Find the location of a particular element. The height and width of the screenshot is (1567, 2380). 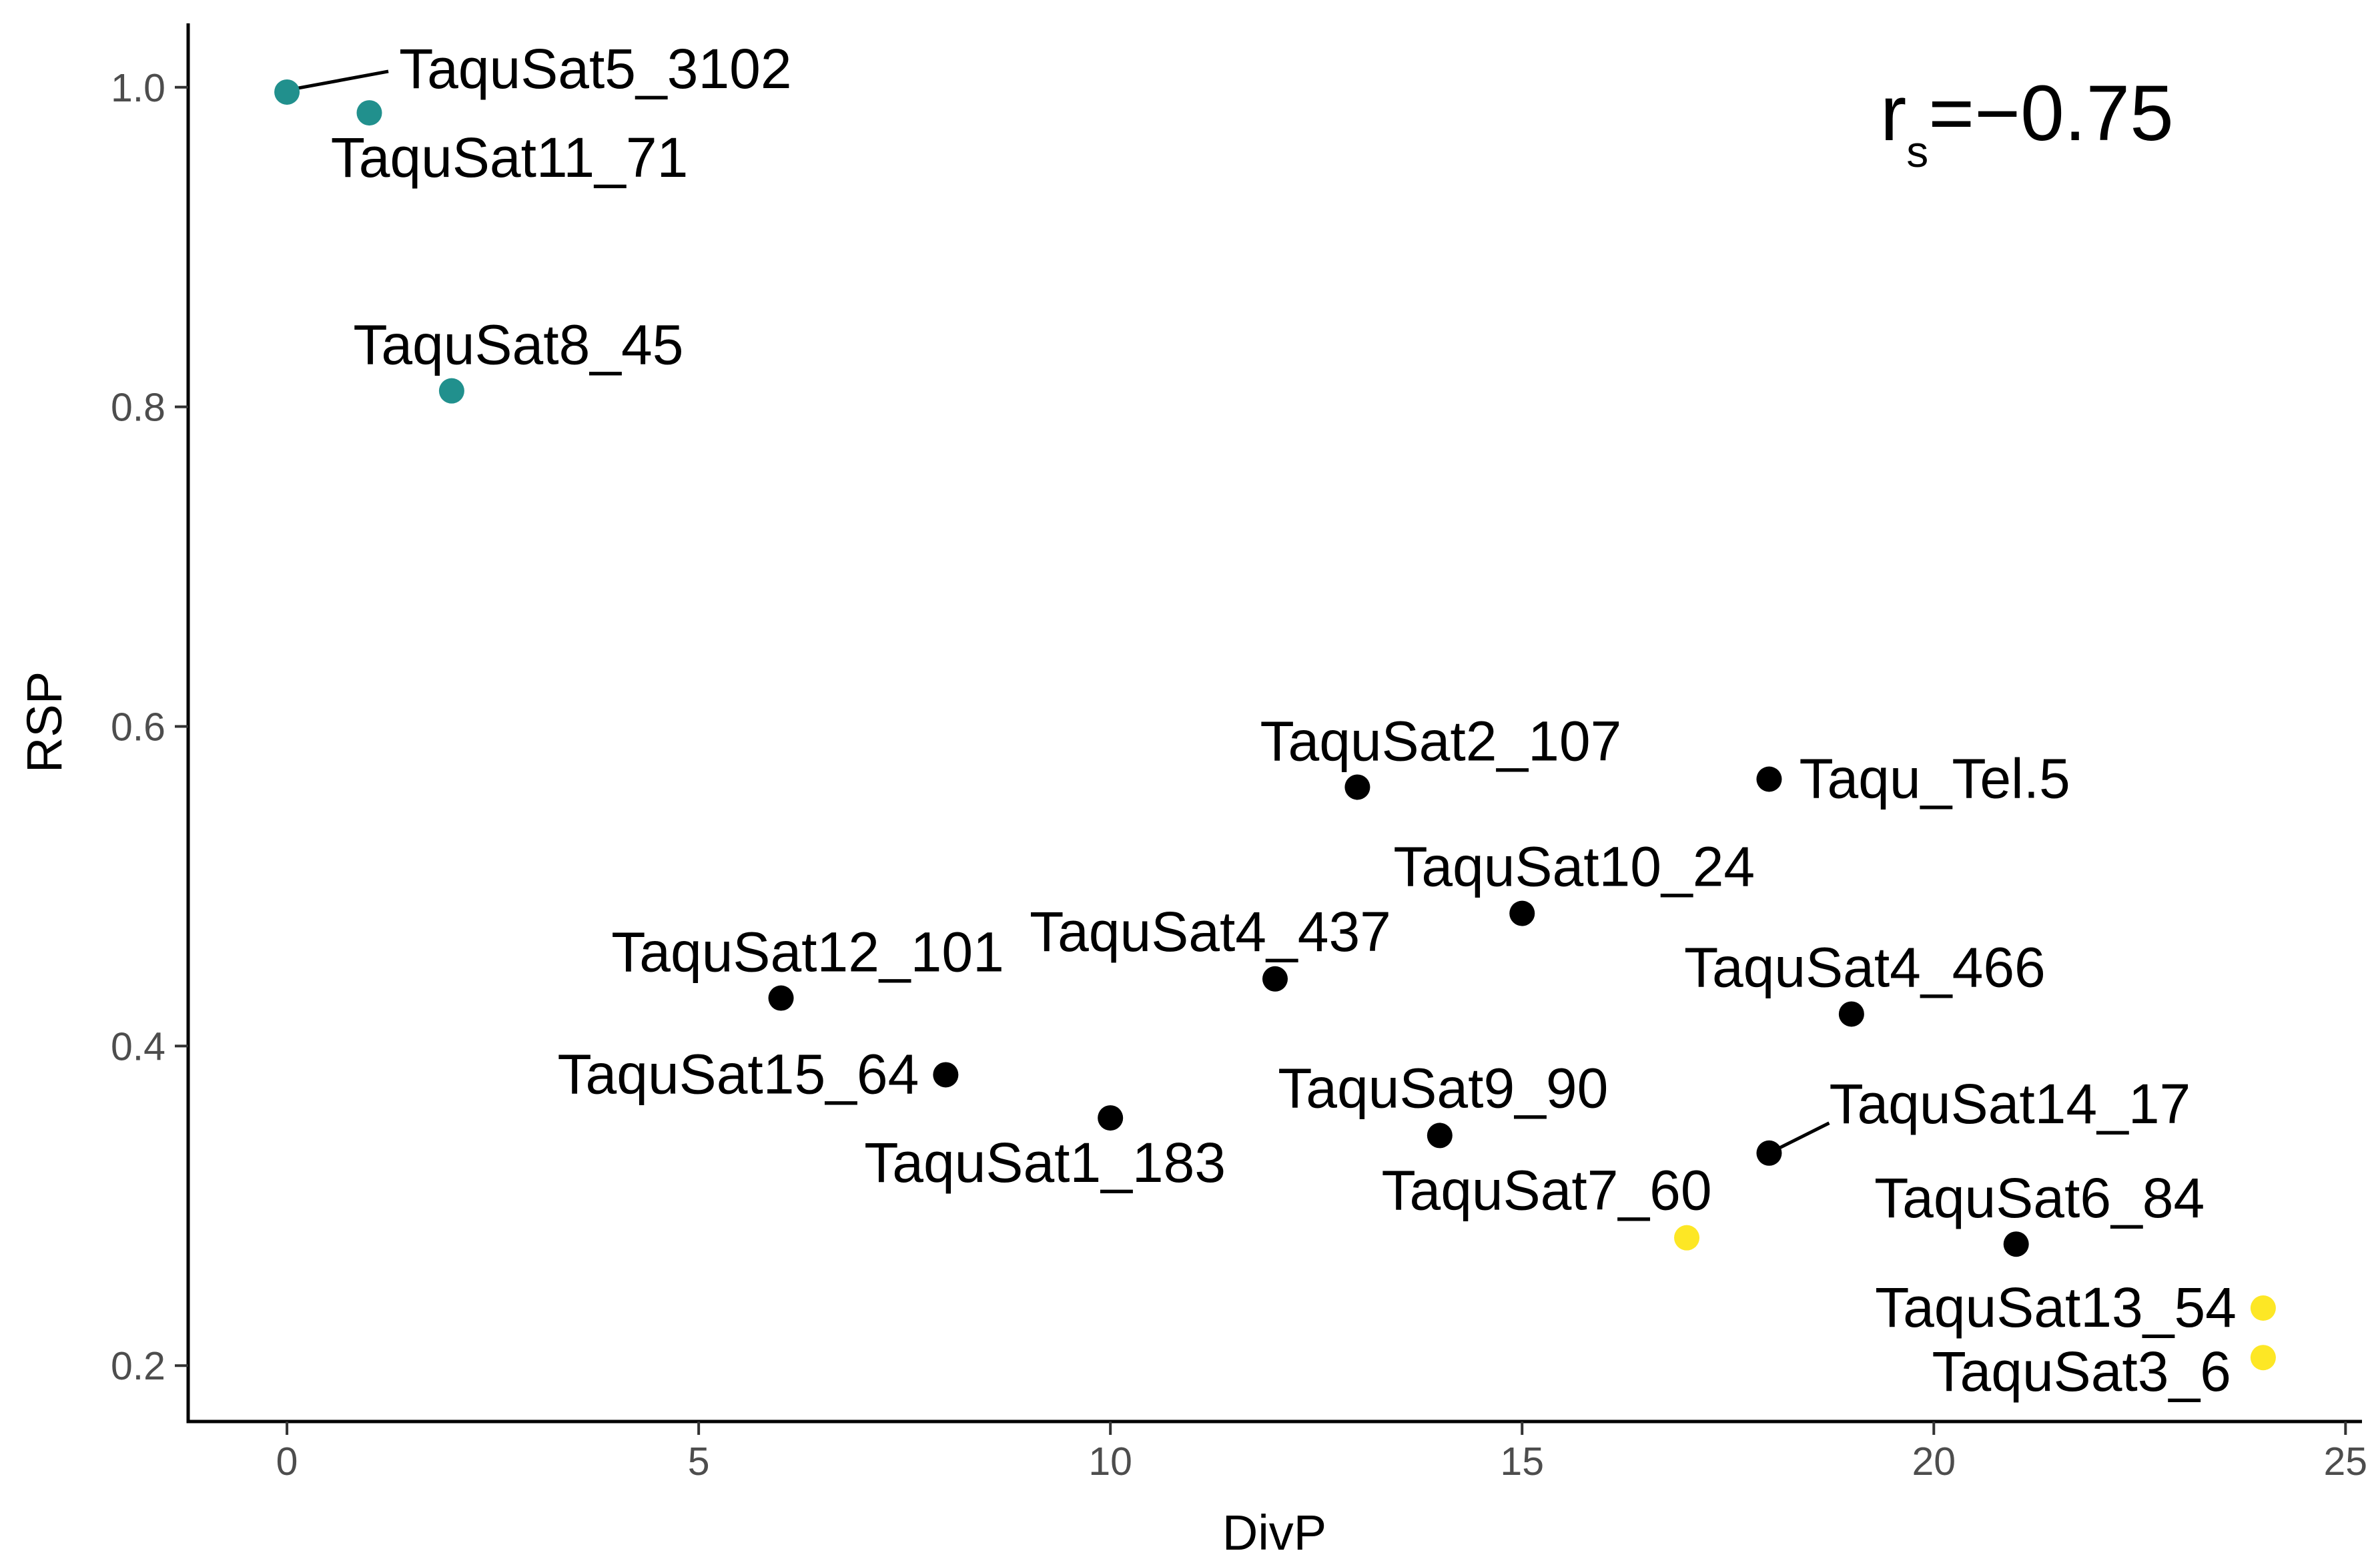

x-axis-title: DivP is located at coordinates (1274, 1532).